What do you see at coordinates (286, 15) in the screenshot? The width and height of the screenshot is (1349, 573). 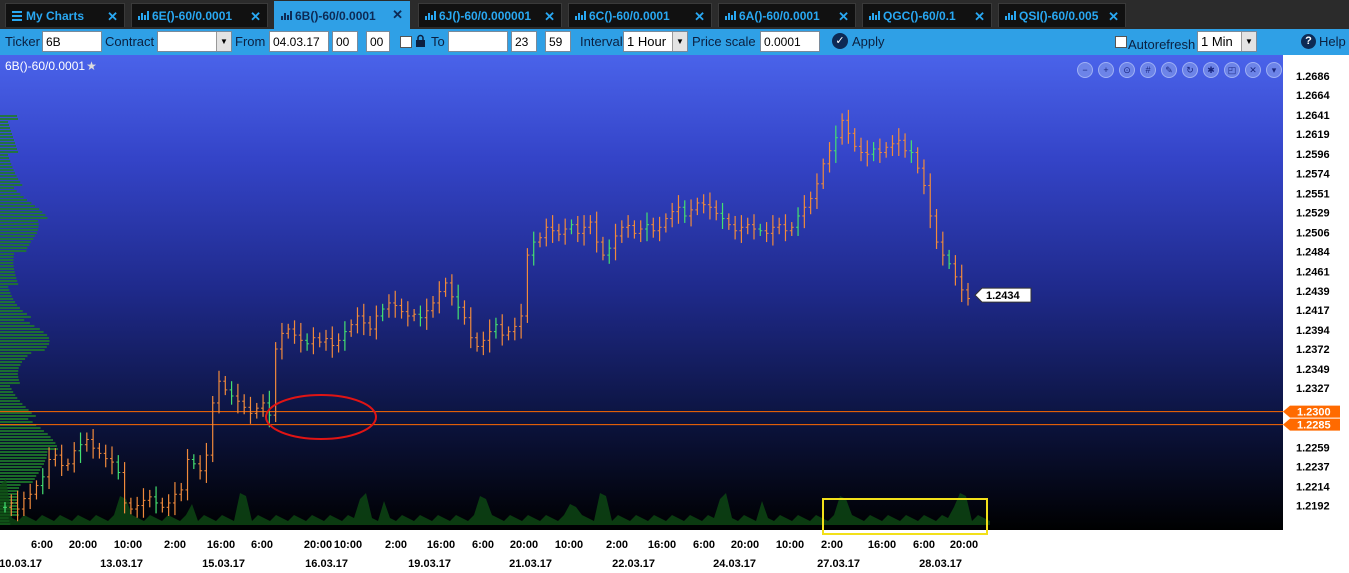 I see `bar-chart-icon` at bounding box center [286, 15].